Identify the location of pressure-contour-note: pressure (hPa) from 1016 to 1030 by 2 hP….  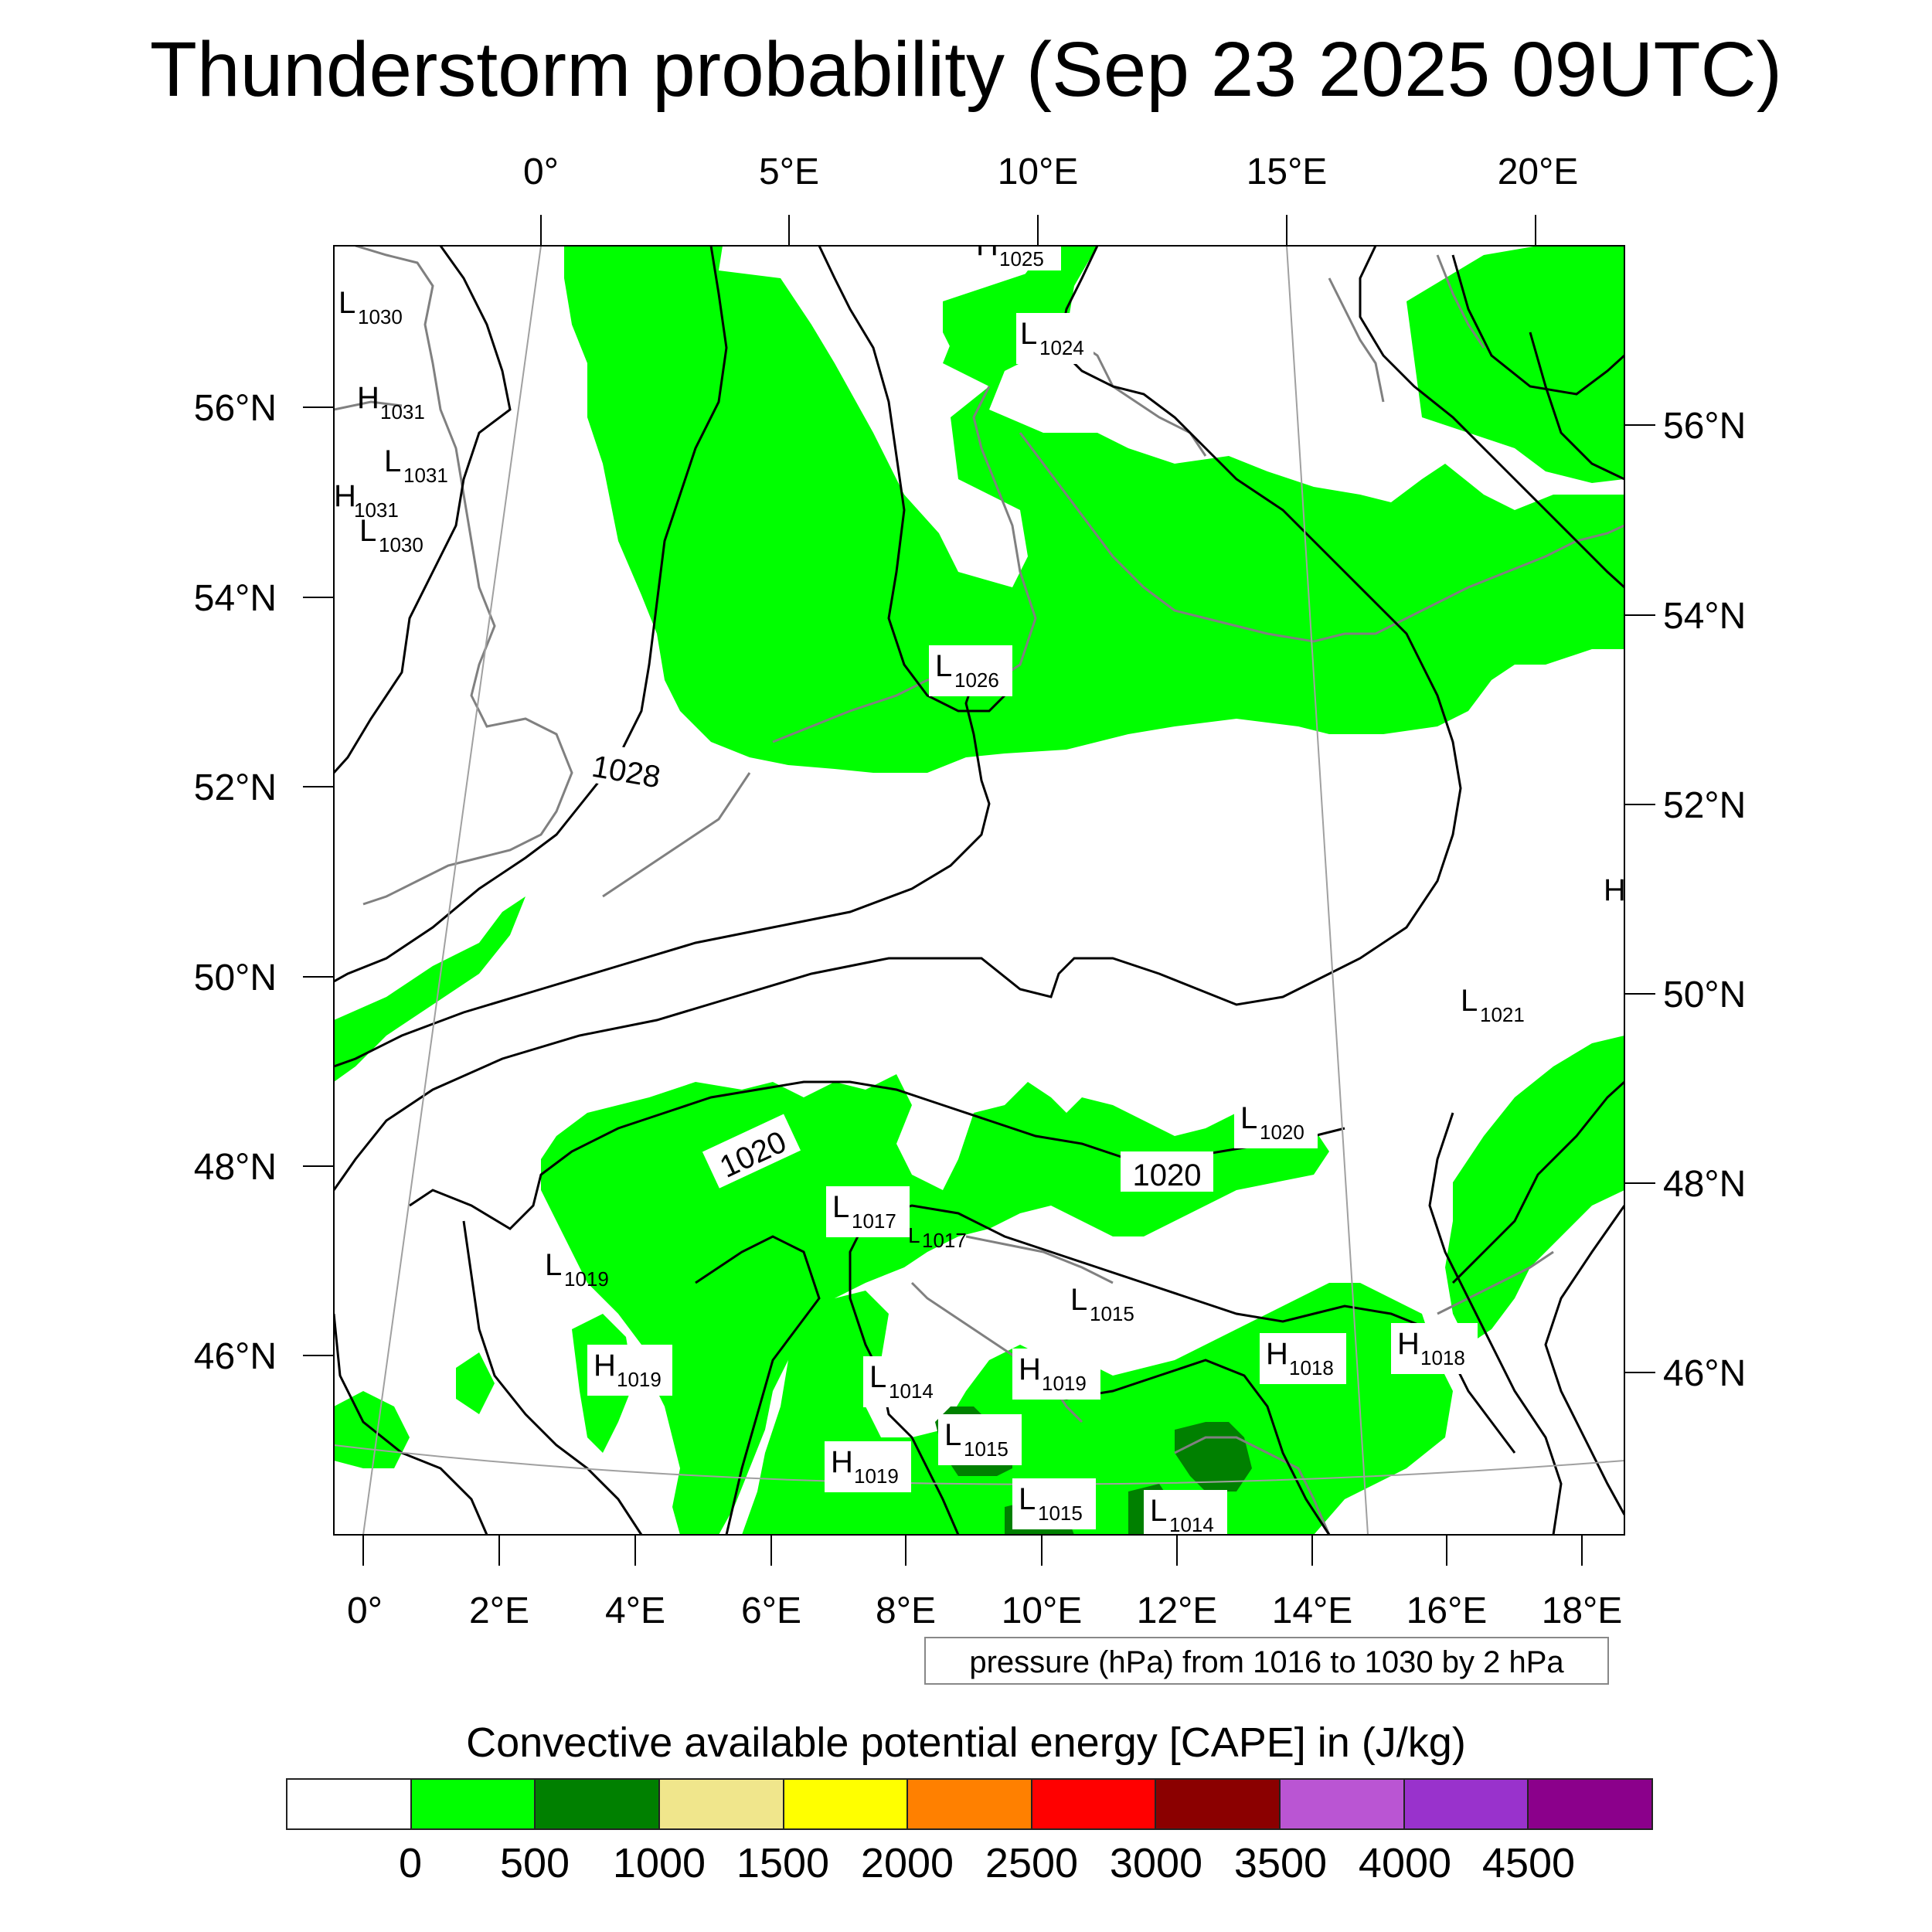
(1267, 1661).